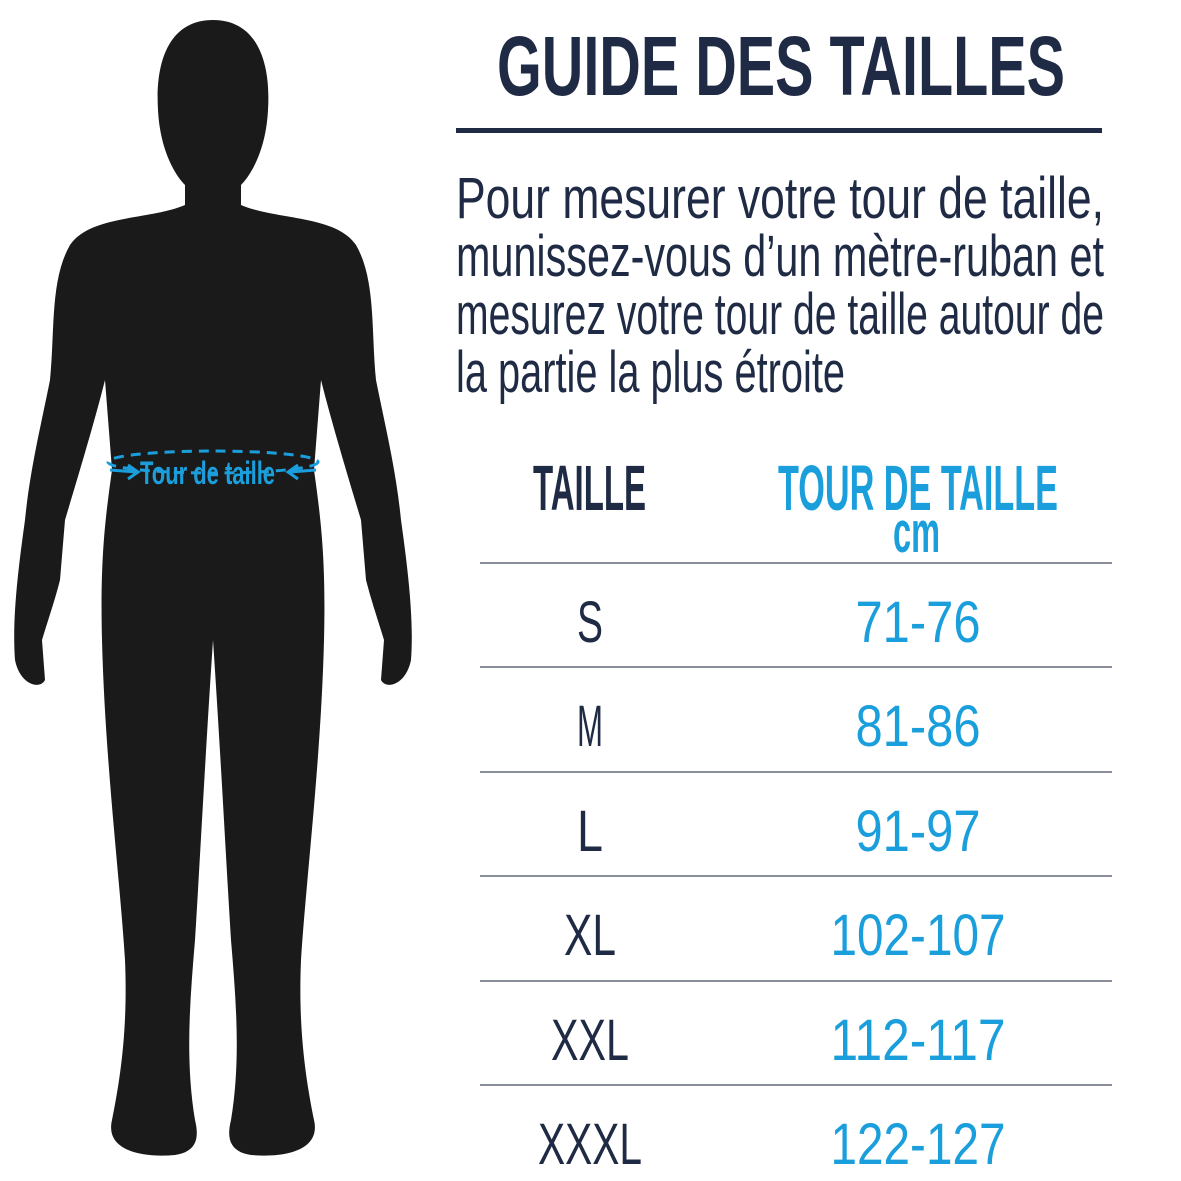 The width and height of the screenshot is (1181, 1181). What do you see at coordinates (918, 1144) in the screenshot?
I see `waist-value: 122-127` at bounding box center [918, 1144].